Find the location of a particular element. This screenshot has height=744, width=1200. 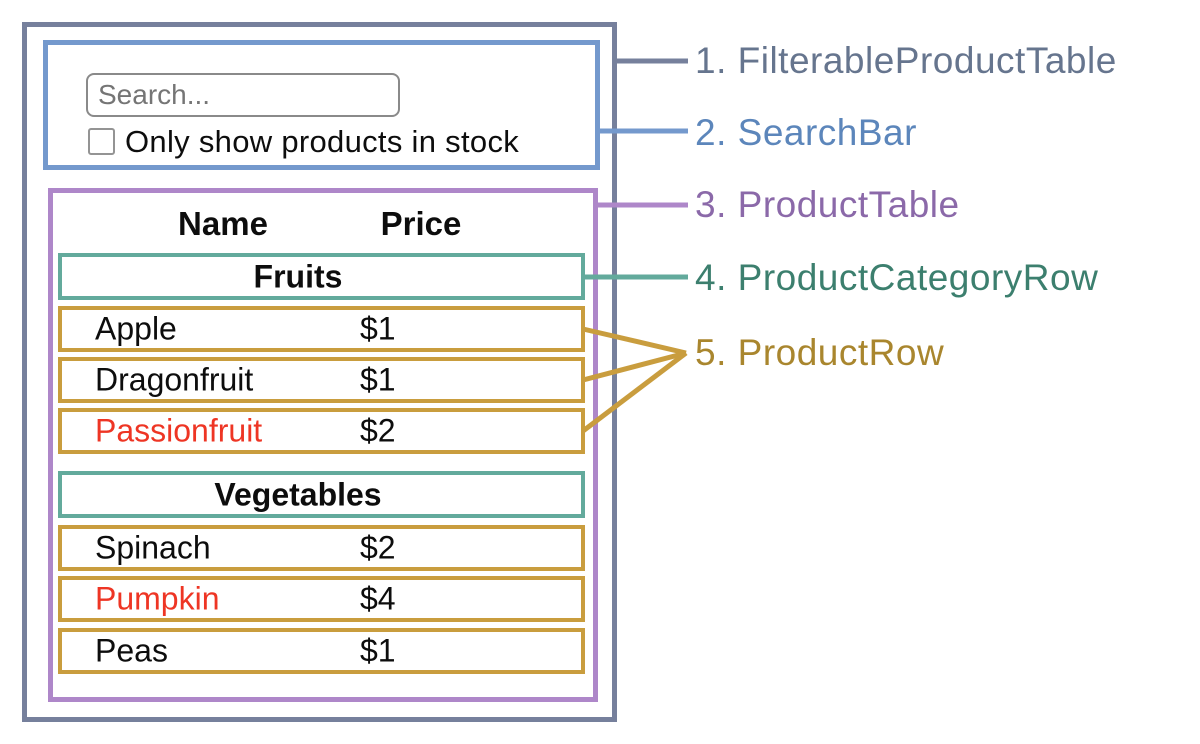

product-row: Apple $1 is located at coordinates (321, 329).